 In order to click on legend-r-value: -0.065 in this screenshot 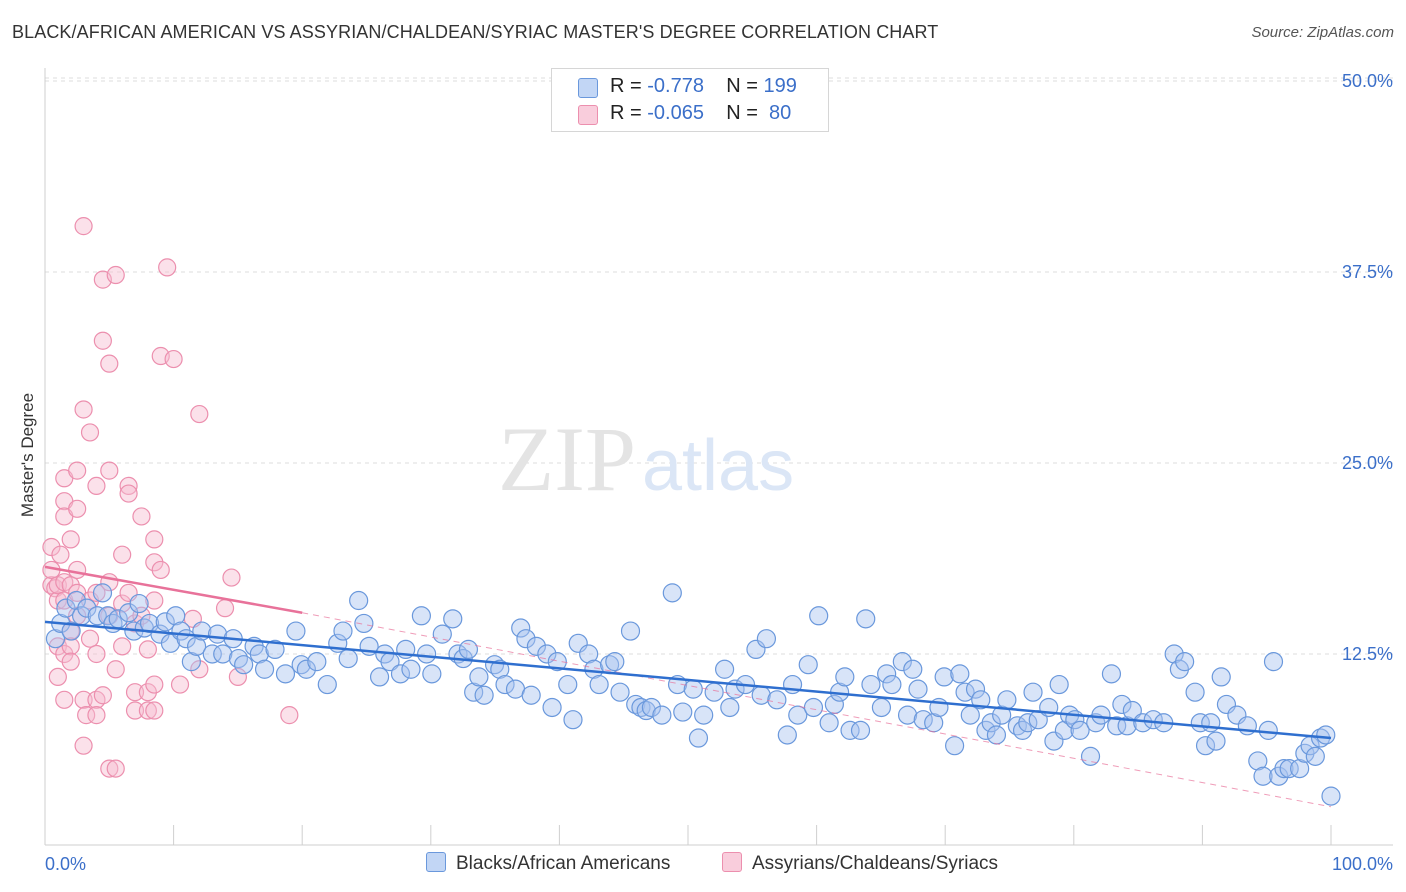, I will do `click(675, 113)`.